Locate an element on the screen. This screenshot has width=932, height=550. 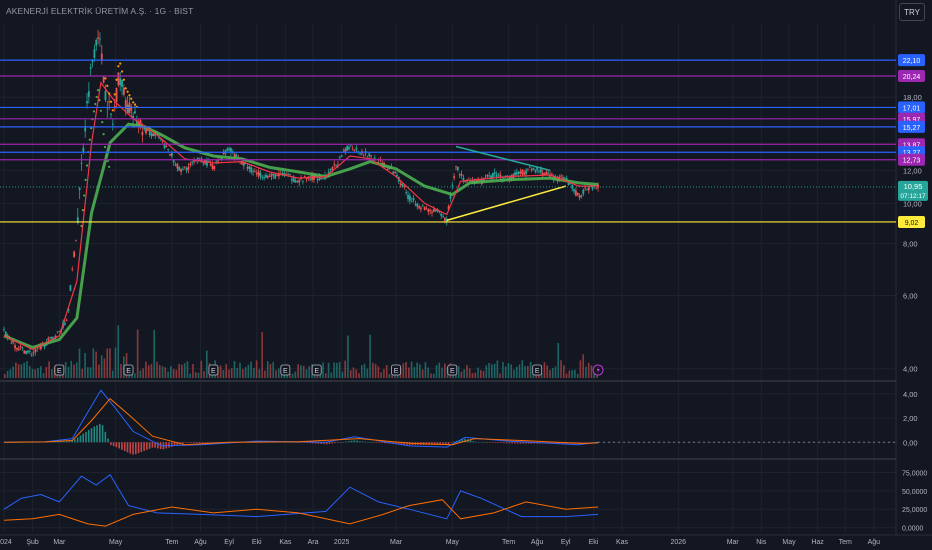
currency-button: TRY is located at coordinates (912, 12).